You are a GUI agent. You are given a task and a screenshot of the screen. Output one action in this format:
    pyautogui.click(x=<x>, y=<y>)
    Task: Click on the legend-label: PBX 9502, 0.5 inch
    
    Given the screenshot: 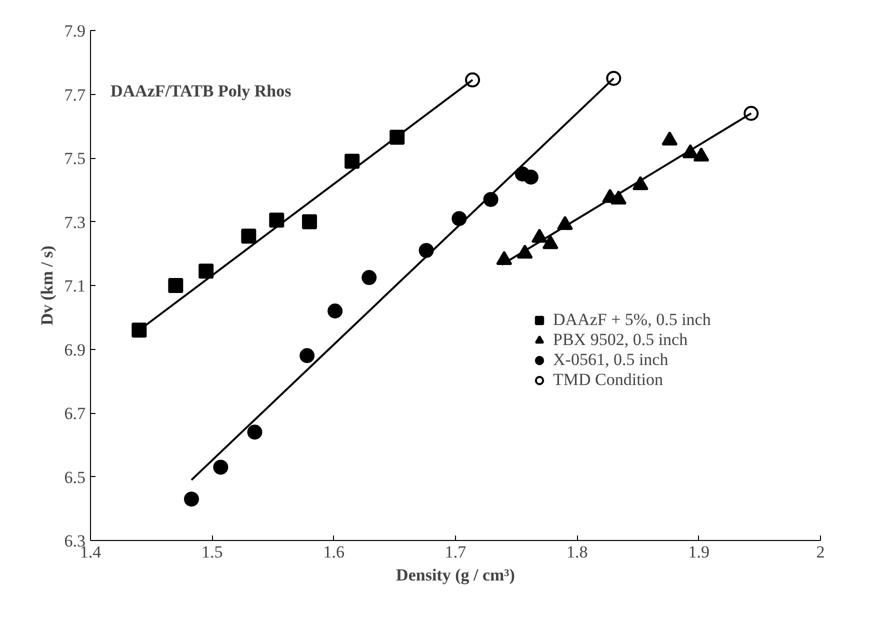 What is the action you would take?
    pyautogui.click(x=620, y=340)
    